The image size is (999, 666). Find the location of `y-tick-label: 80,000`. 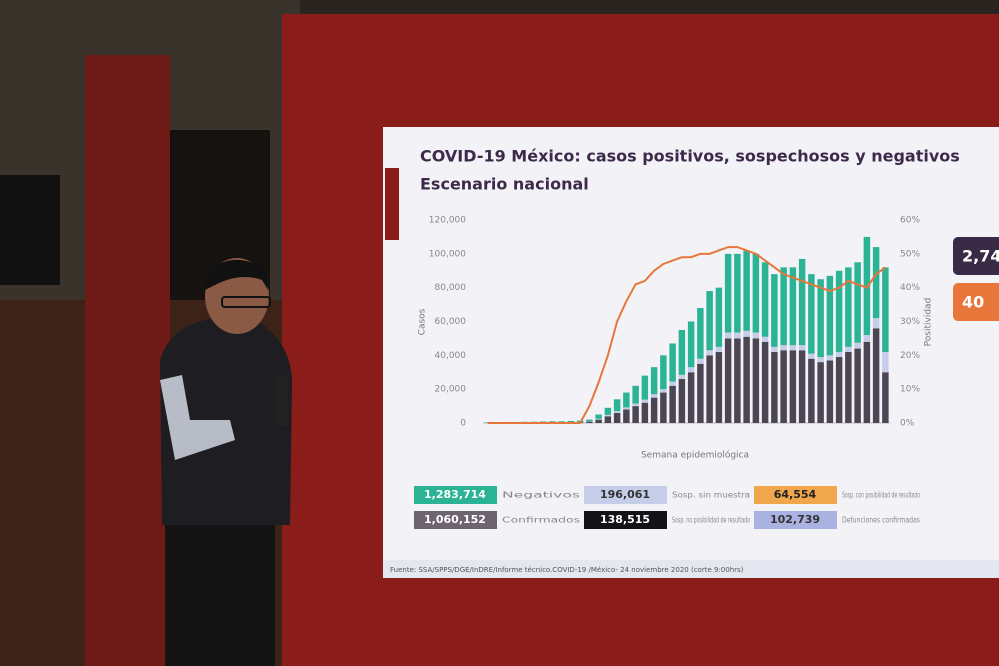

y-tick-label: 80,000 is located at coordinates (451, 288).